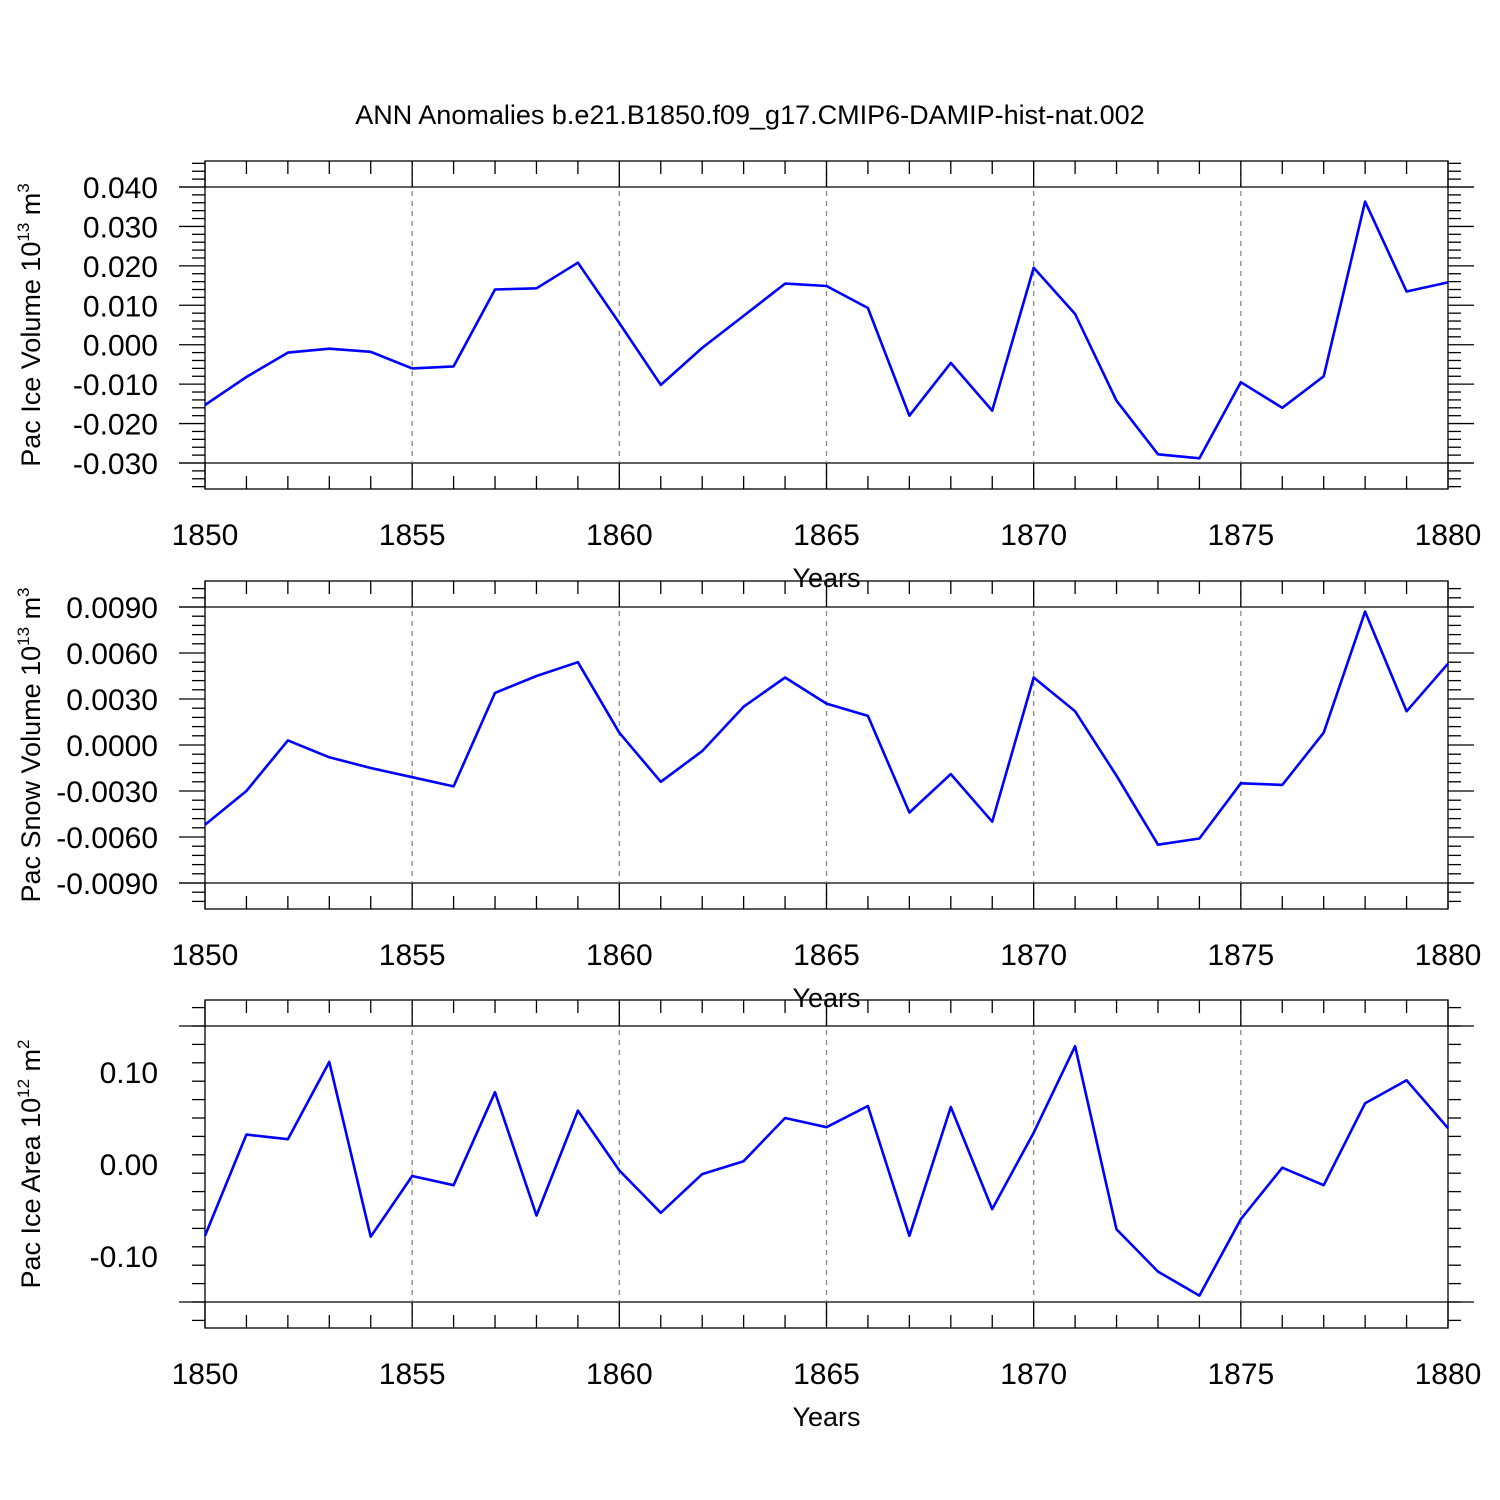 Image resolution: width=1500 pixels, height=1500 pixels. Describe the element at coordinates (120, 346) in the screenshot. I see `y-tick-label: 0.000` at that location.